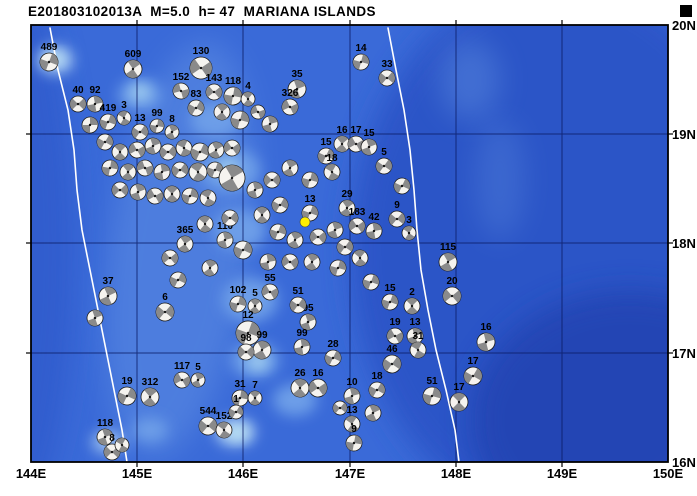  I want to click on depth-label: 40, so click(78, 90).